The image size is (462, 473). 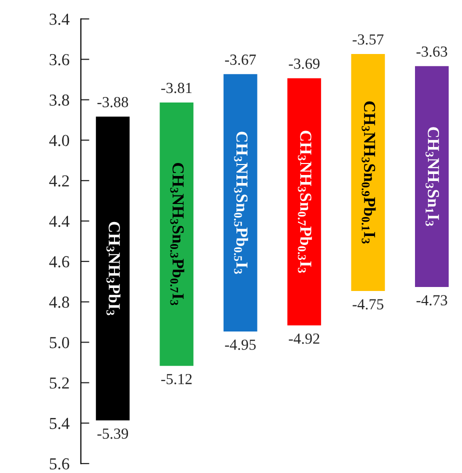 What do you see at coordinates (240, 345) in the screenshot?
I see `annotation: -4.95` at bounding box center [240, 345].